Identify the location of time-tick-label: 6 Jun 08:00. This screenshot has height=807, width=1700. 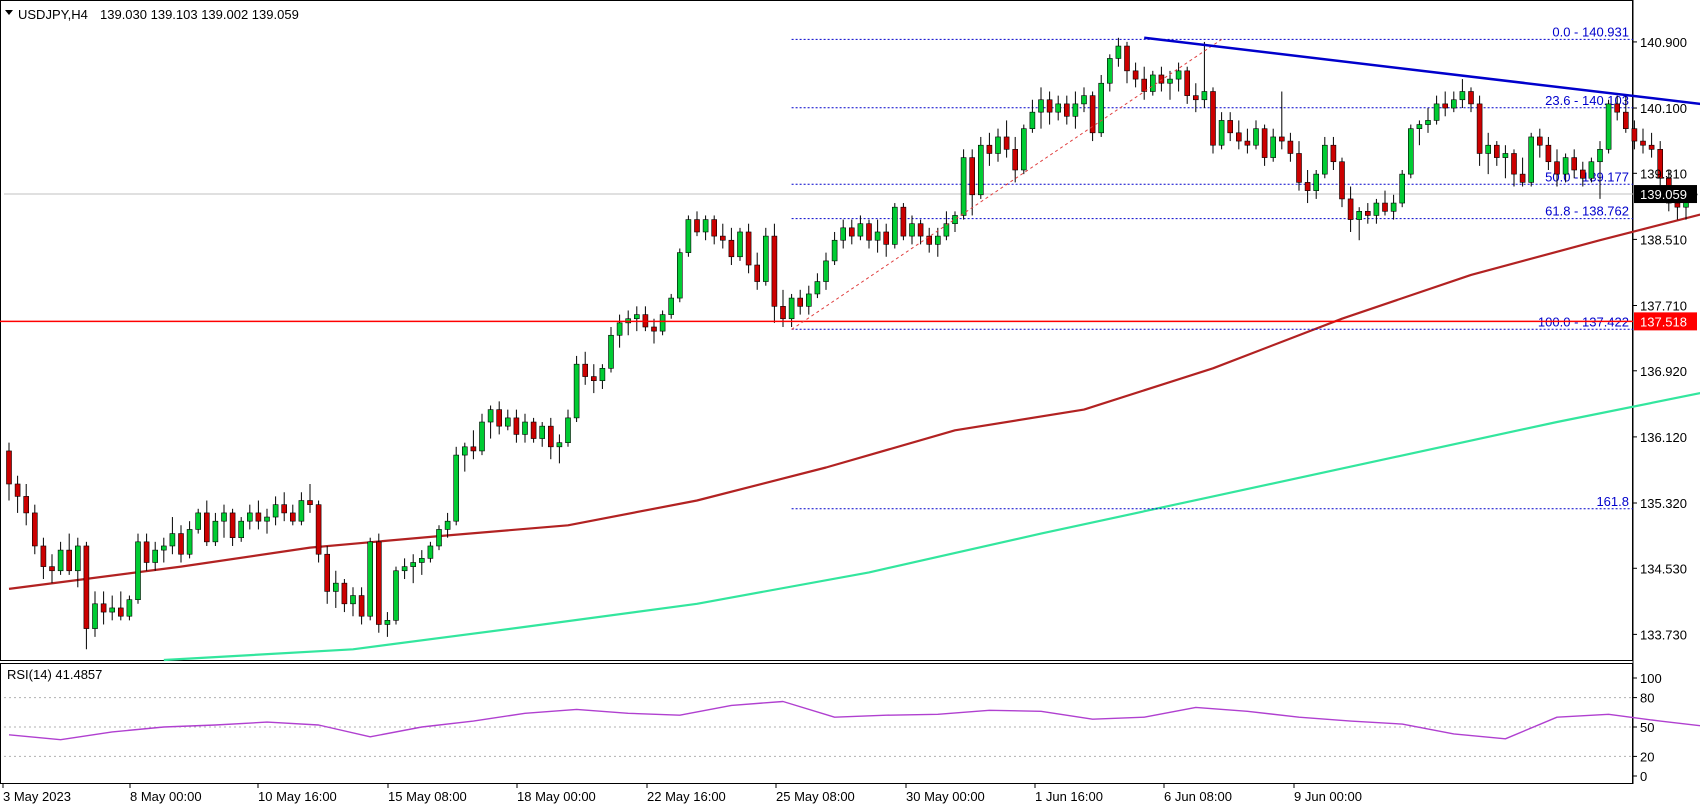
(1198, 796).